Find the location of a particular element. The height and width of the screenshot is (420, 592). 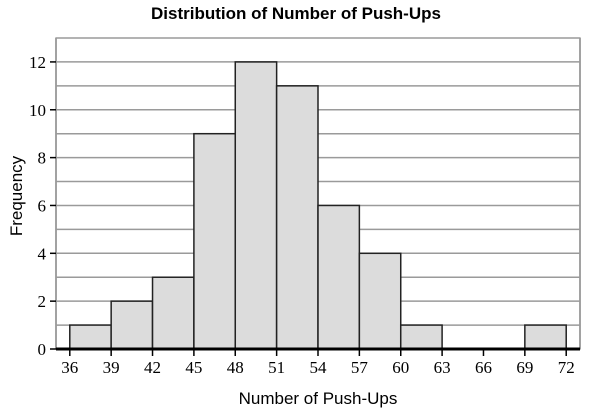

x-tick-label: 69 is located at coordinates (524, 367).